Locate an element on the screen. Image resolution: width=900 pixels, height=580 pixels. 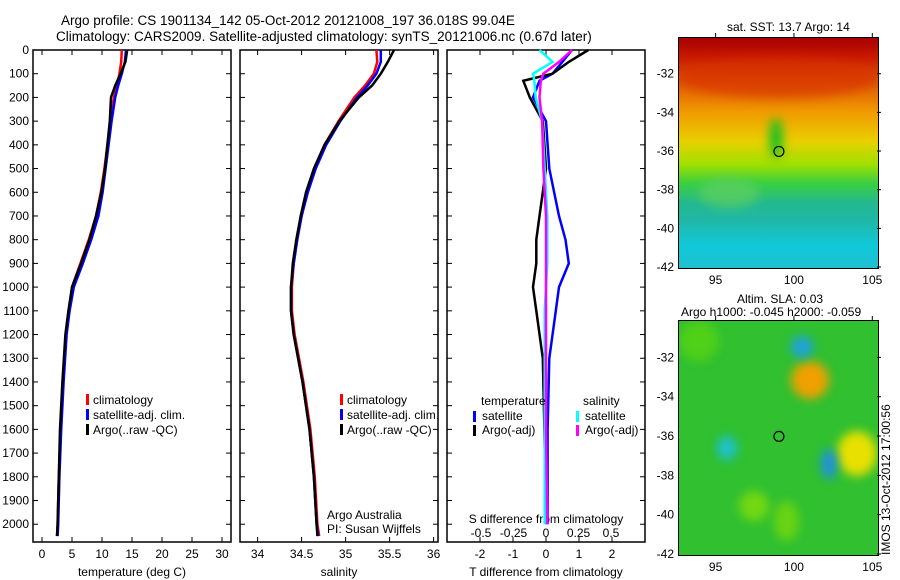
x-tick-label: 15 is located at coordinates (132, 554).